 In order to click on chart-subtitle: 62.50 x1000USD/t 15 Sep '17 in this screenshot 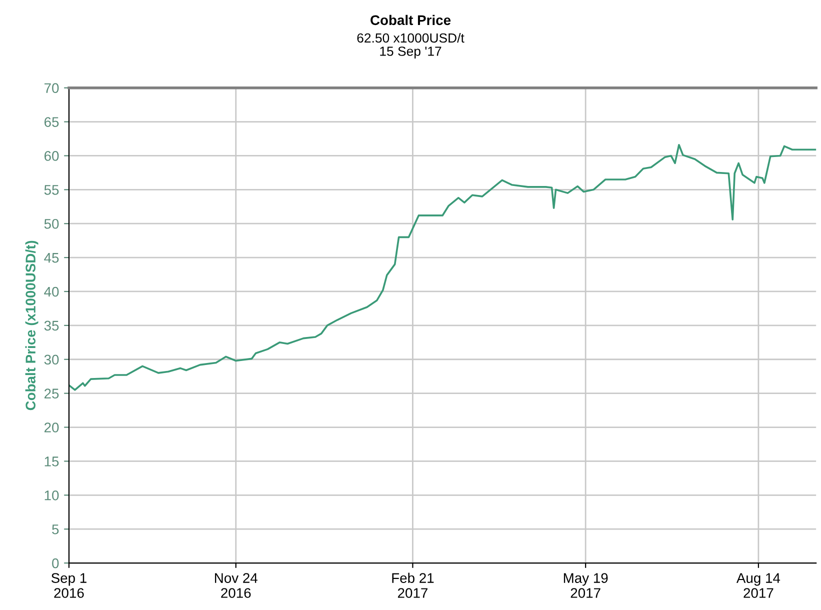, I will do `click(410, 45)`.